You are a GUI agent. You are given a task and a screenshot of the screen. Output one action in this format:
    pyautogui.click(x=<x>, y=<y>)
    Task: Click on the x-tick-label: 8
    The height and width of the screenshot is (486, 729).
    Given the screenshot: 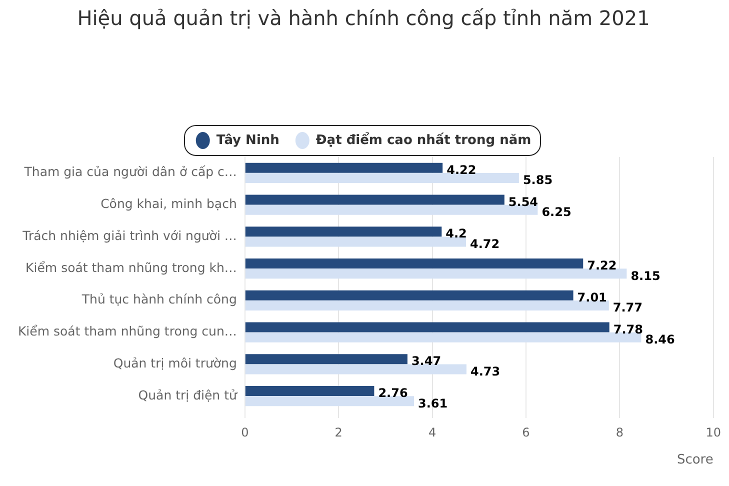 What is the action you would take?
    pyautogui.click(x=620, y=432)
    